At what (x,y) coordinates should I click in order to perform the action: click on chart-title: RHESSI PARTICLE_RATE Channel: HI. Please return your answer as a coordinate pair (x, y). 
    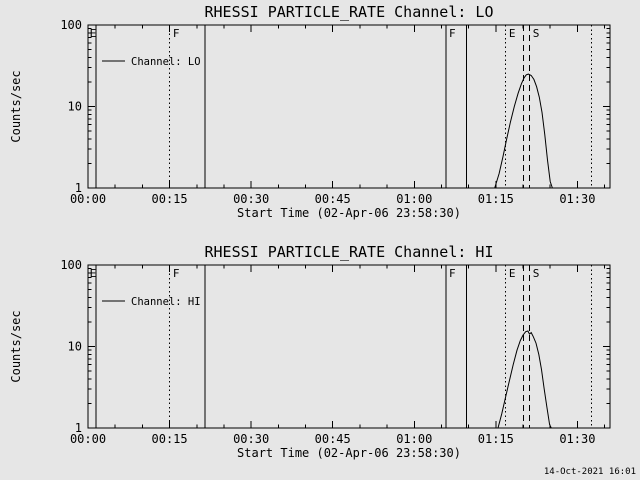
    Looking at the image, I should click on (349, 252).